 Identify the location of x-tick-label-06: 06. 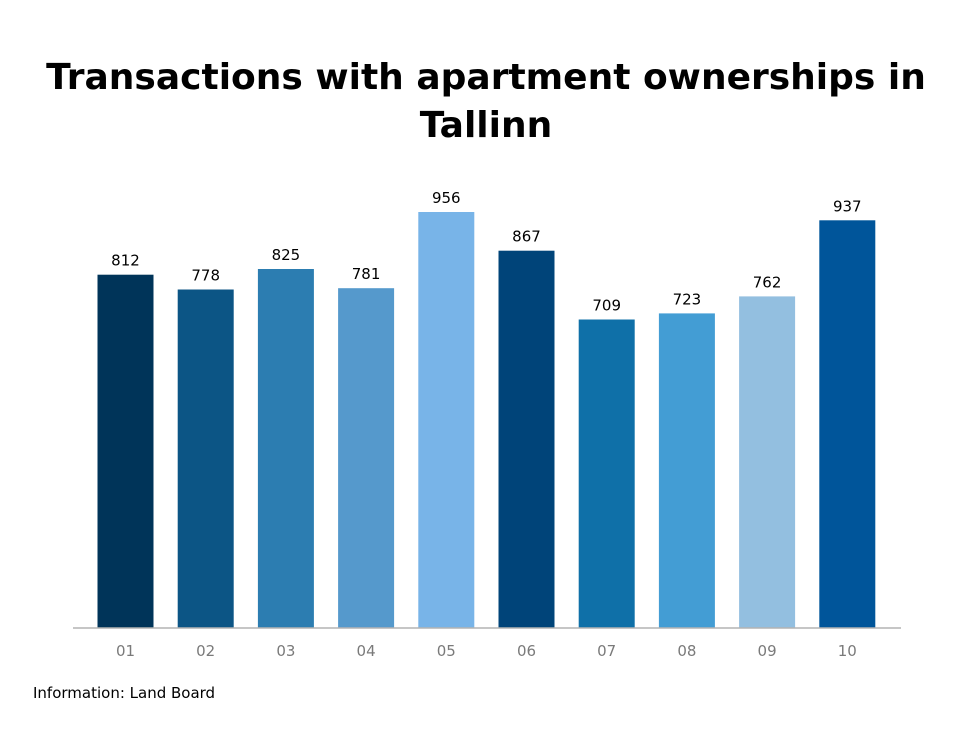
(526, 651).